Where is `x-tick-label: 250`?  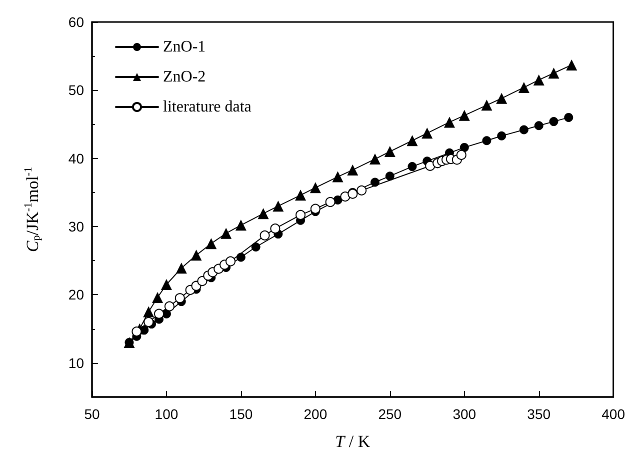
x-tick-label: 250 is located at coordinates (390, 414).